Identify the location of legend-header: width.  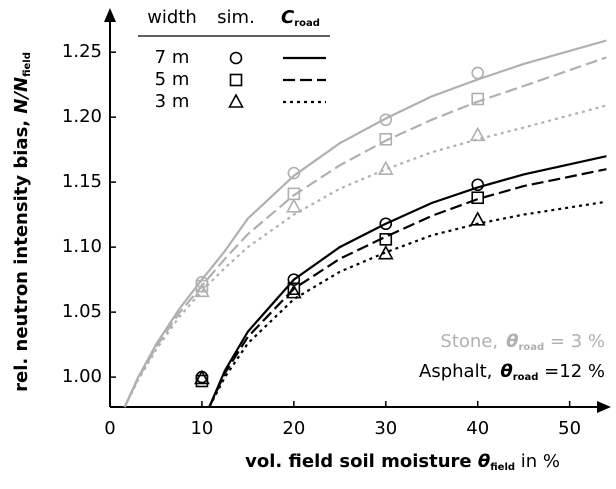
(172, 17).